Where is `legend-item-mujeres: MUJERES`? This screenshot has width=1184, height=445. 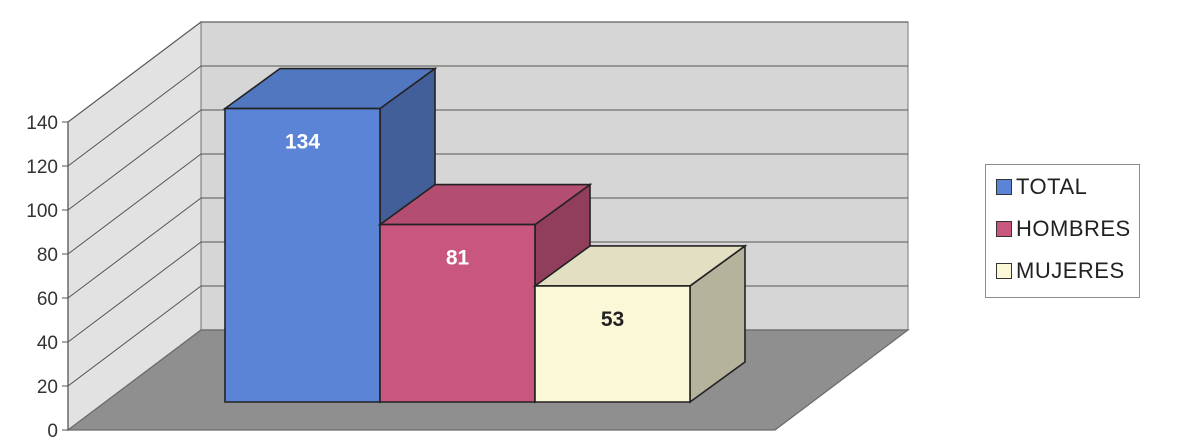 legend-item-mujeres: MUJERES is located at coordinates (1060, 271).